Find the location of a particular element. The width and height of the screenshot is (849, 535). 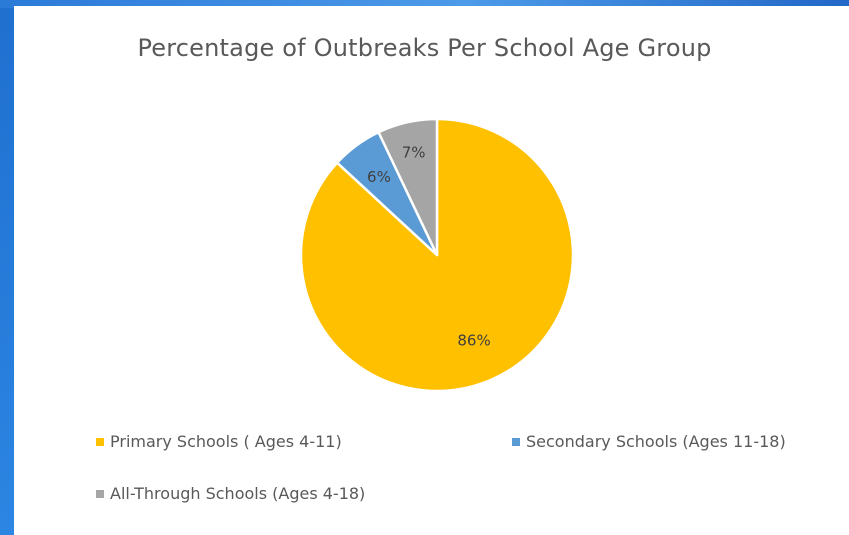

data-label-secondary: 6% is located at coordinates (379, 177).